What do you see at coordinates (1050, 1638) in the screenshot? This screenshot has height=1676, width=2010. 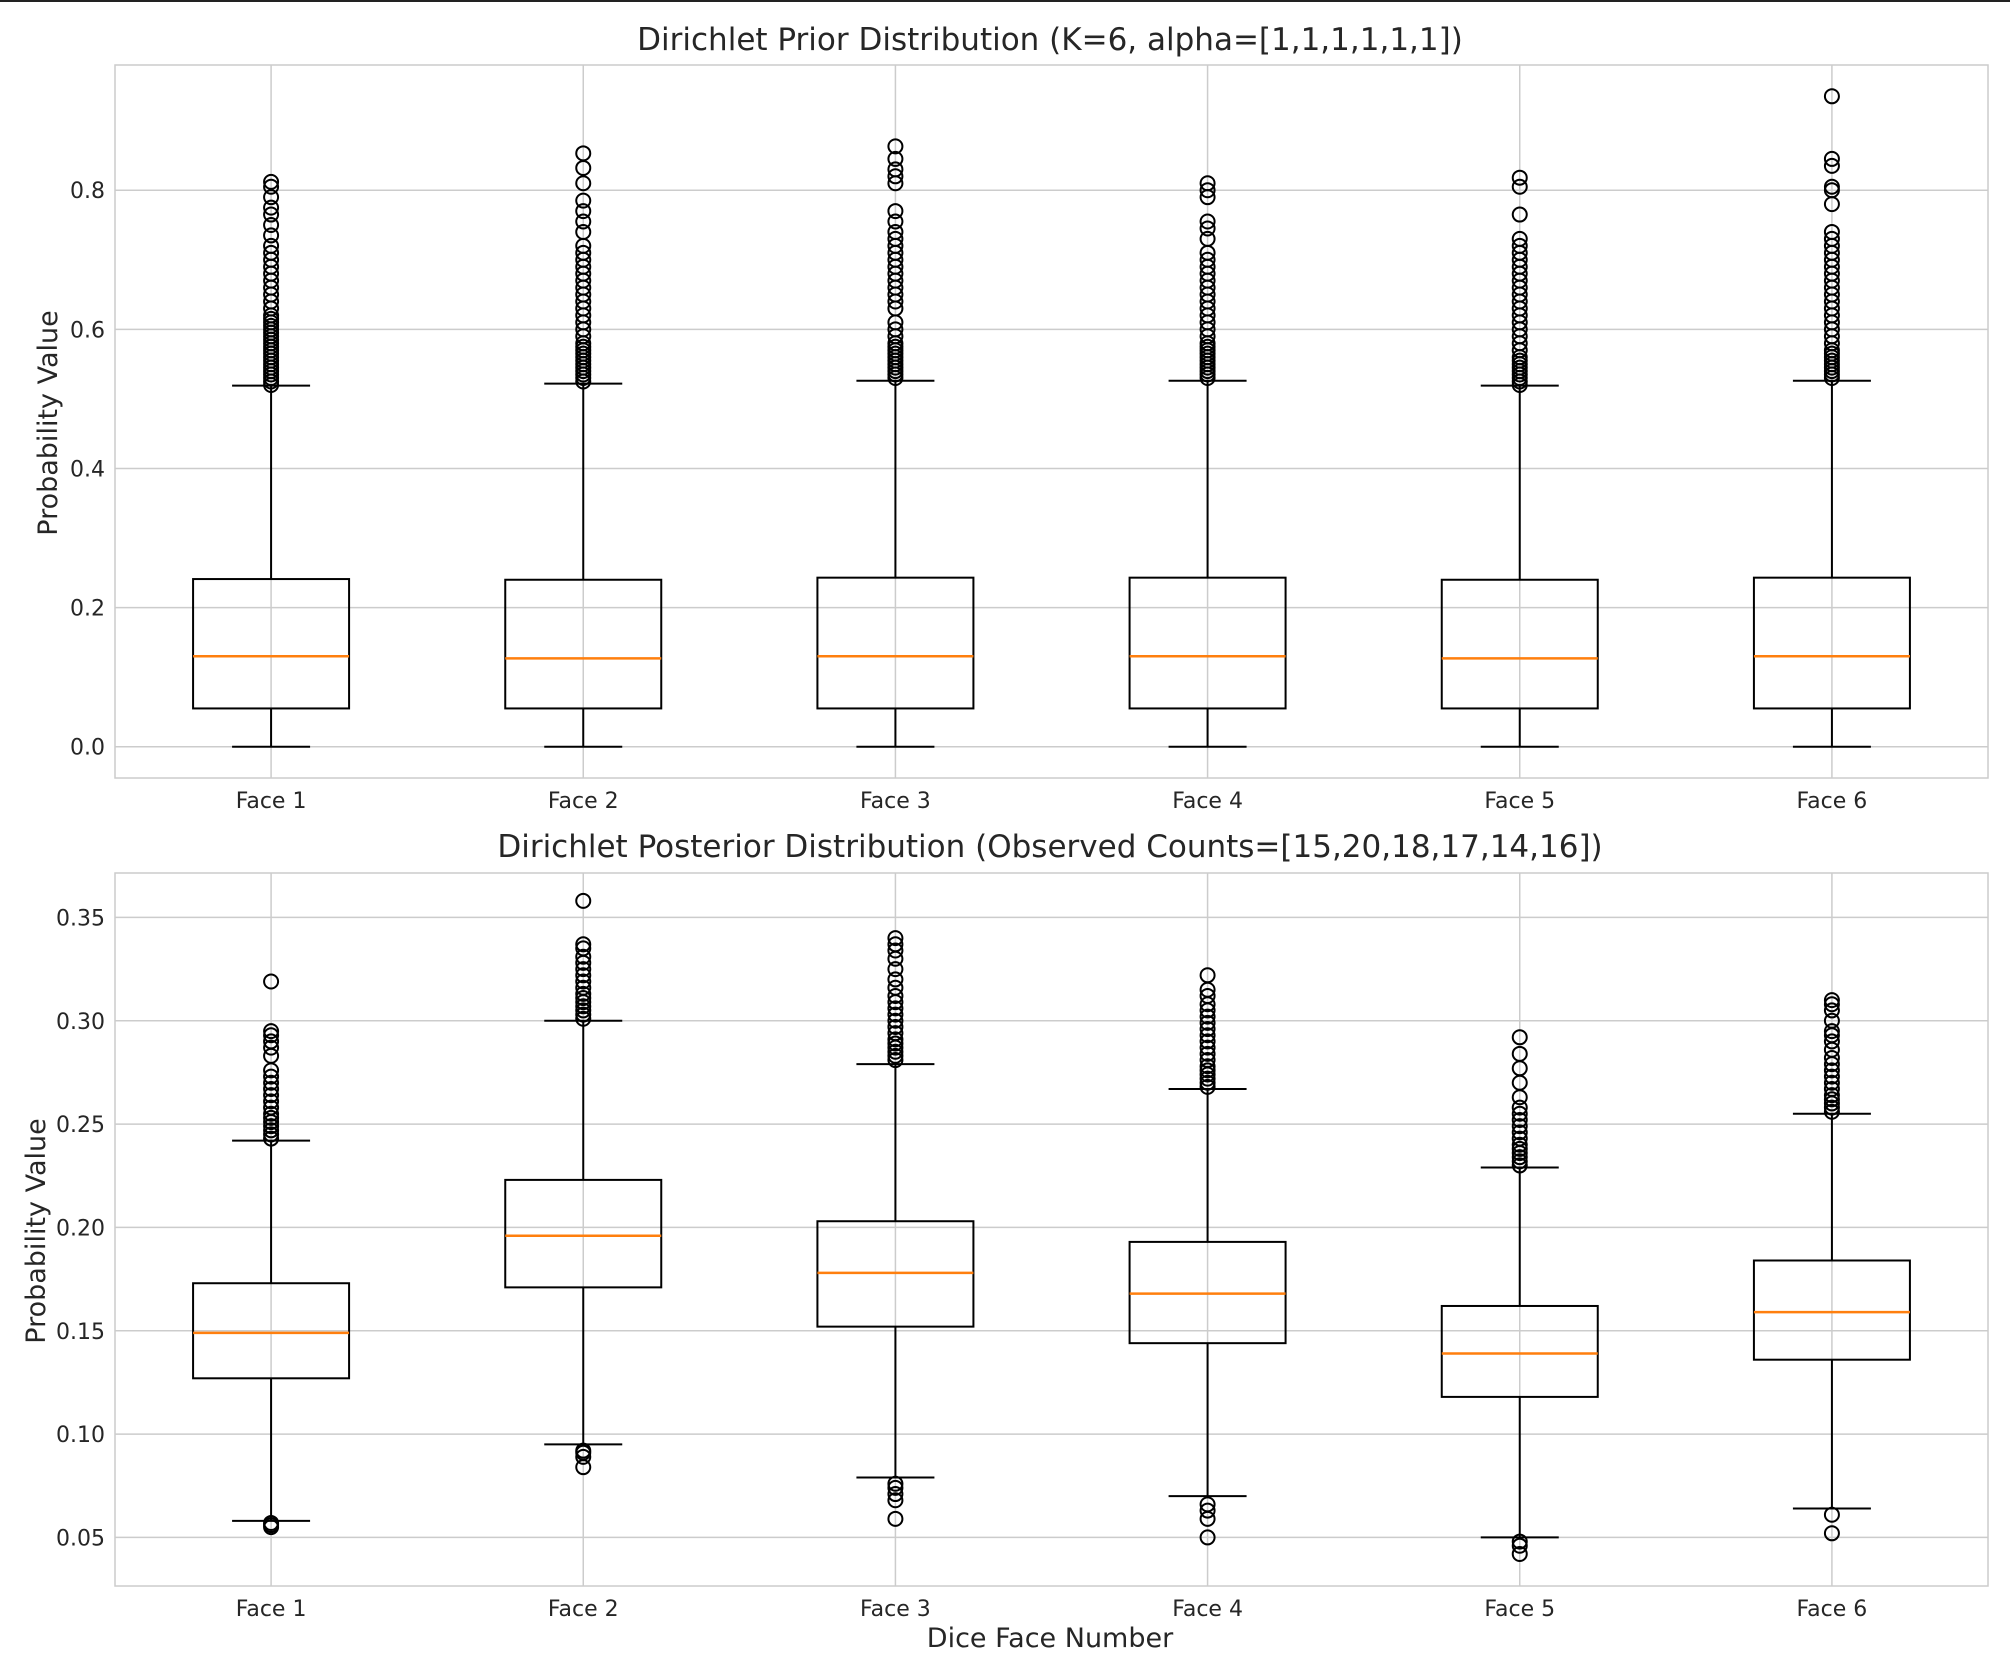 I see `posterior-x-axis-label: Dice Face Number` at bounding box center [1050, 1638].